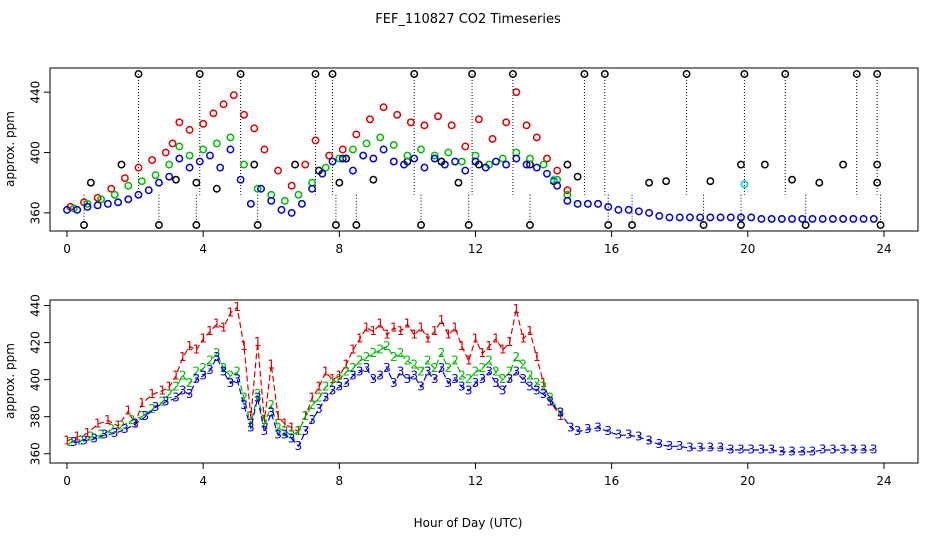  Describe the element at coordinates (340, 249) in the screenshot. I see `x-tick-label: 8` at that location.